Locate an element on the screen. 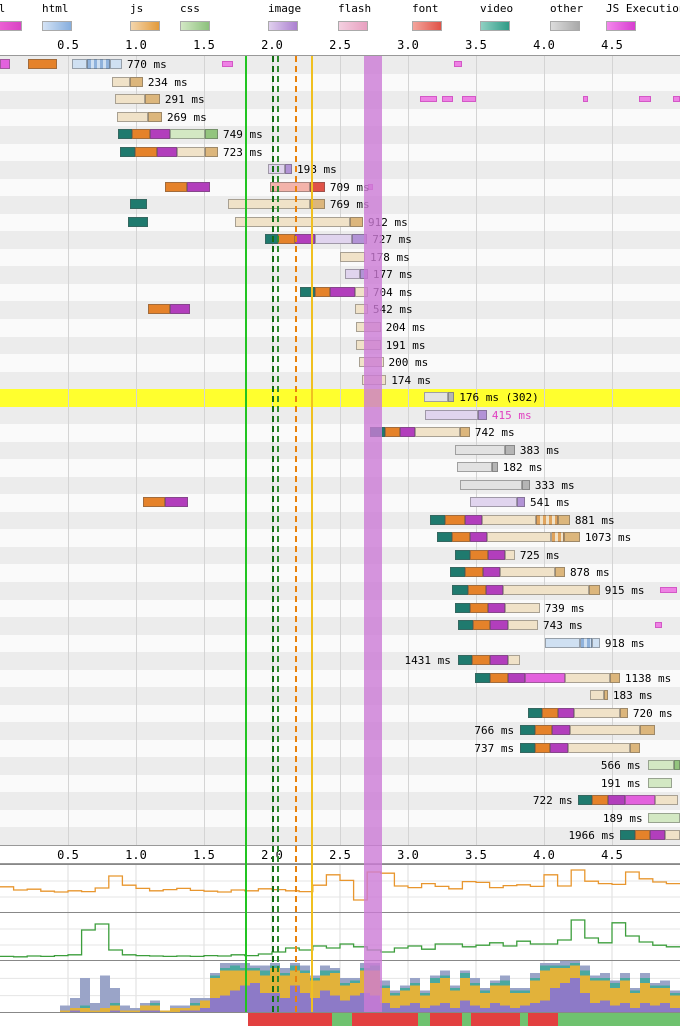 Image resolution: width=680 pixels, height=1026 pixels. request-row: 704 ms is located at coordinates (340, 292).